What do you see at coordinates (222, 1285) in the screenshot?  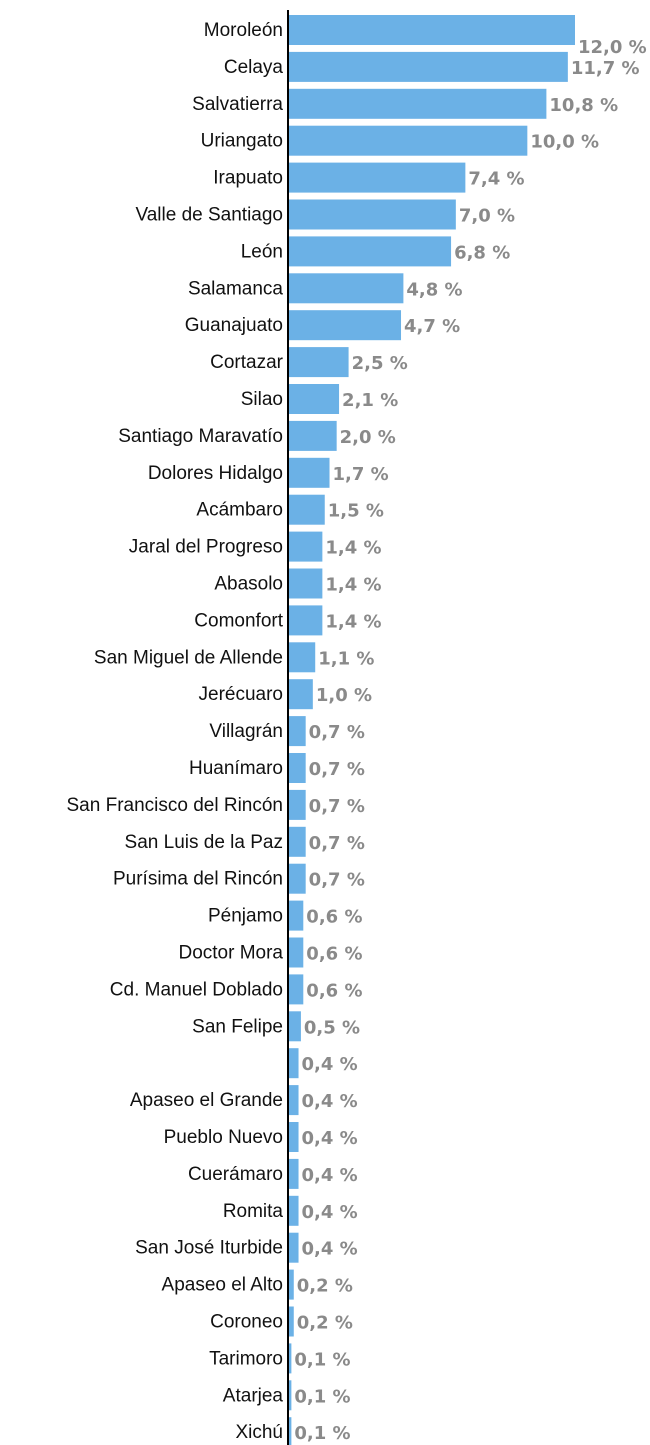 I see `category-label: Apaseo el Alto` at bounding box center [222, 1285].